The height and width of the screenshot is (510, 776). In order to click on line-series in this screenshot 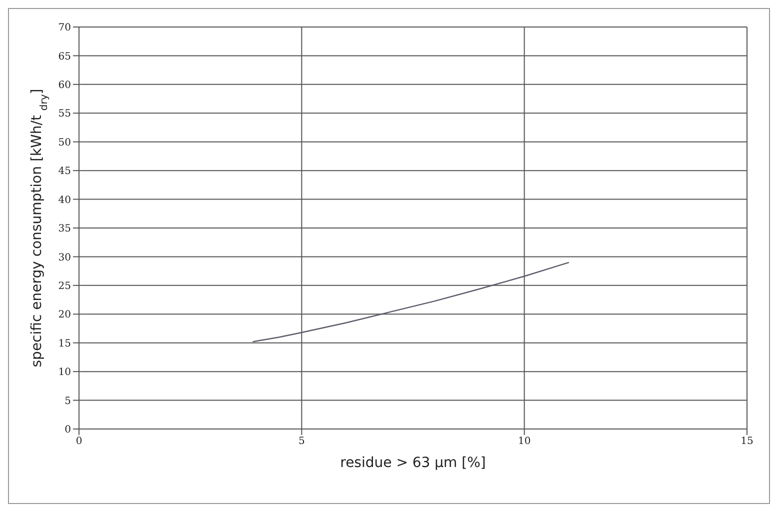, I will do `click(411, 302)`.